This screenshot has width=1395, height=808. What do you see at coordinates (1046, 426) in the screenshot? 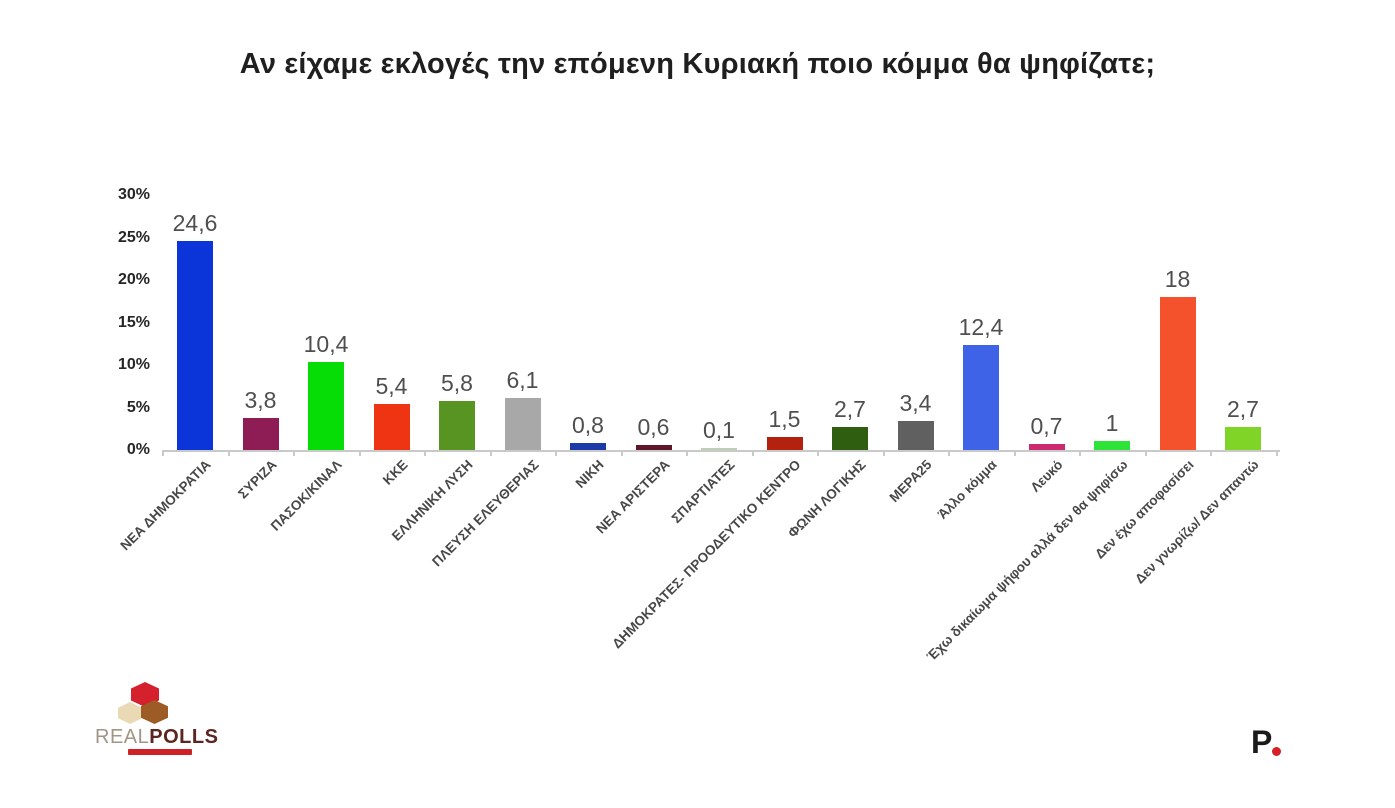
I see `bar-value-label: 0,7` at bounding box center [1046, 426].